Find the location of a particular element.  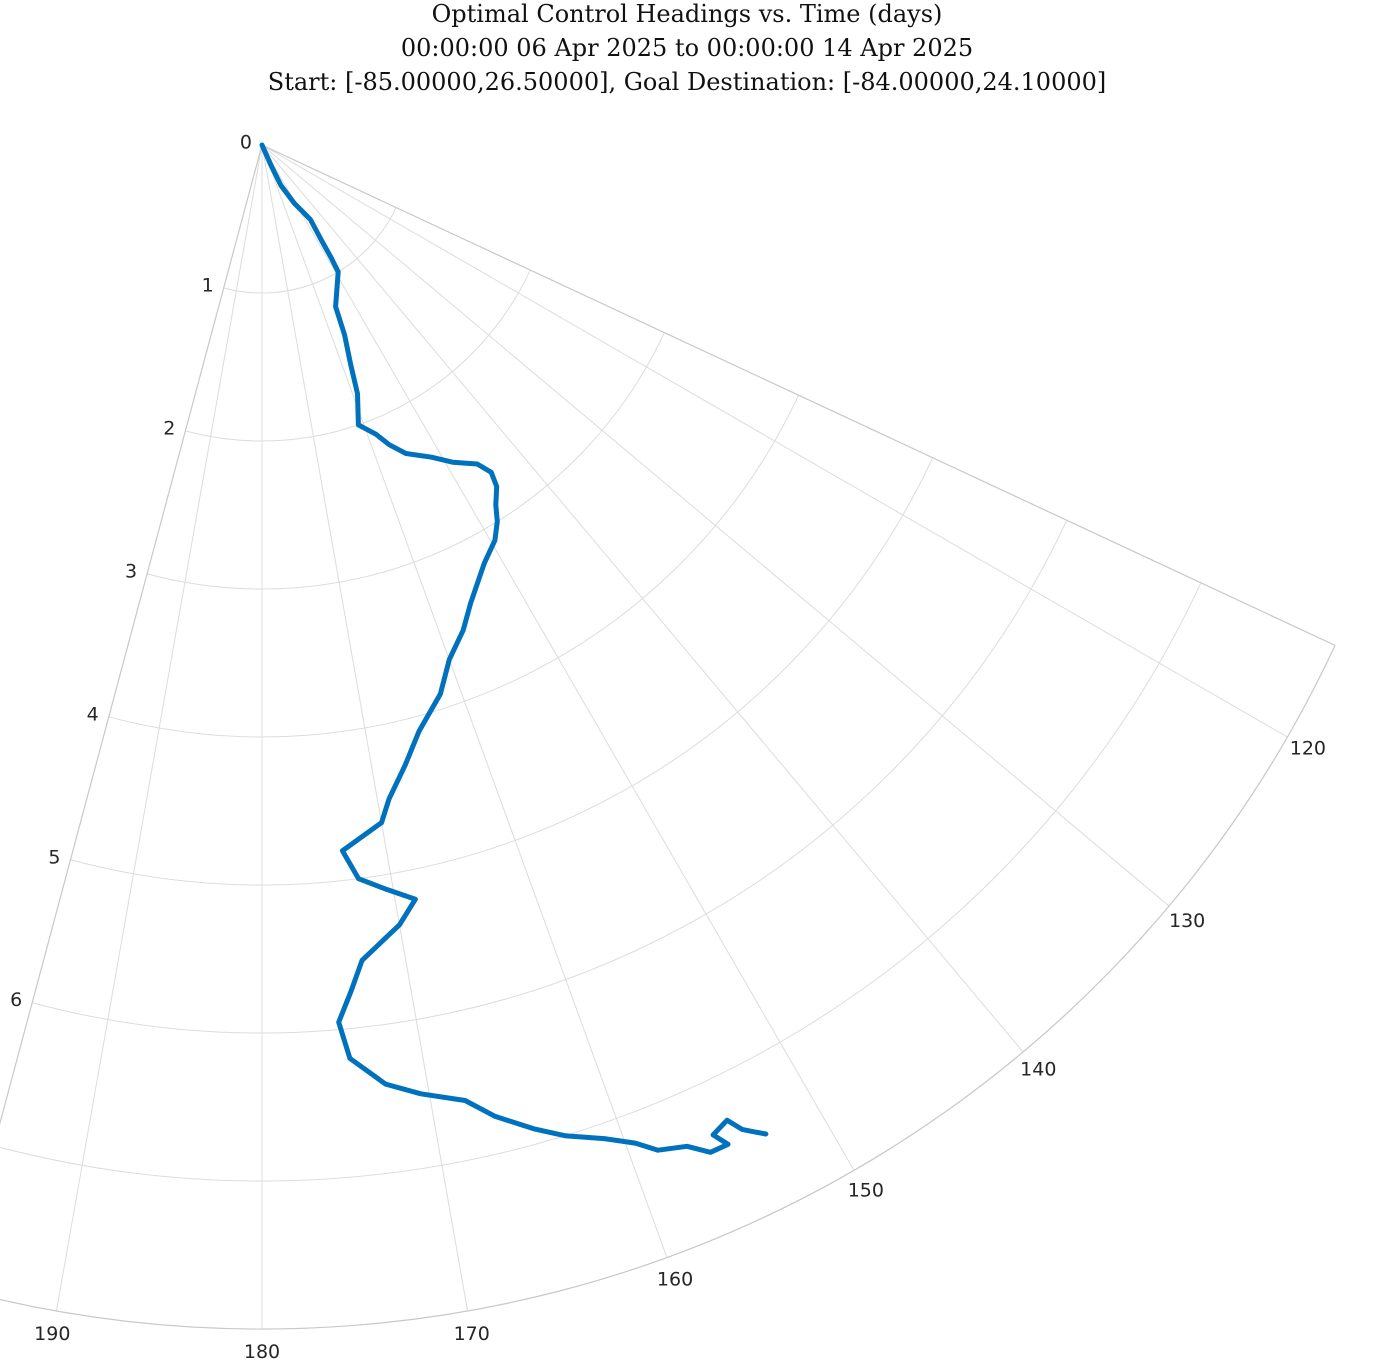

r-tick-label: 3 is located at coordinates (131, 571).